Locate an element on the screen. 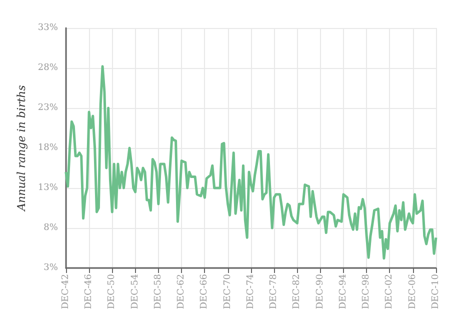 The height and width of the screenshot is (324, 450). y-tick-label: 23% is located at coordinates (48, 108).